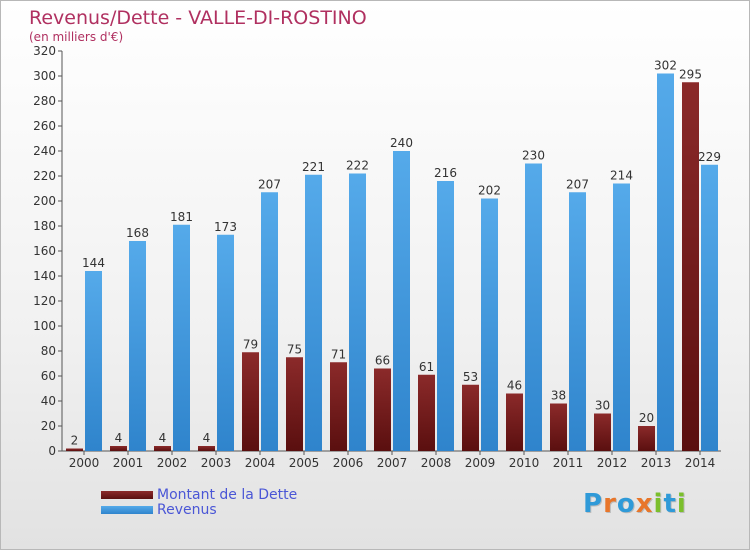 The width and height of the screenshot is (750, 550). I want to click on bar-revenus-2011, so click(577, 321).